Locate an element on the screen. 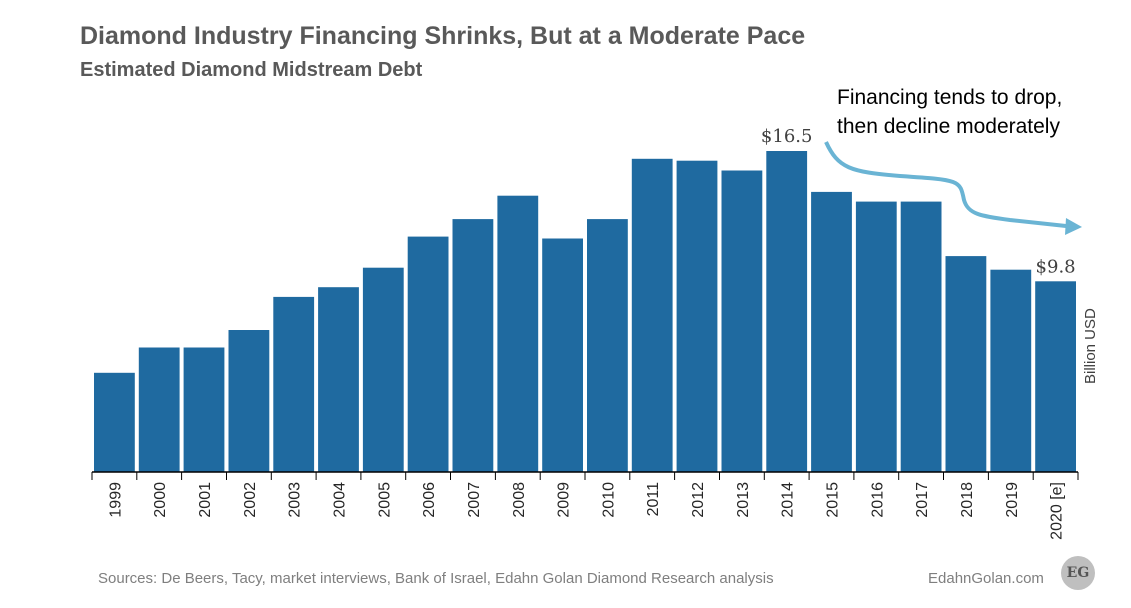 The image size is (1131, 608). data-label: $9.8 is located at coordinates (1056, 266).